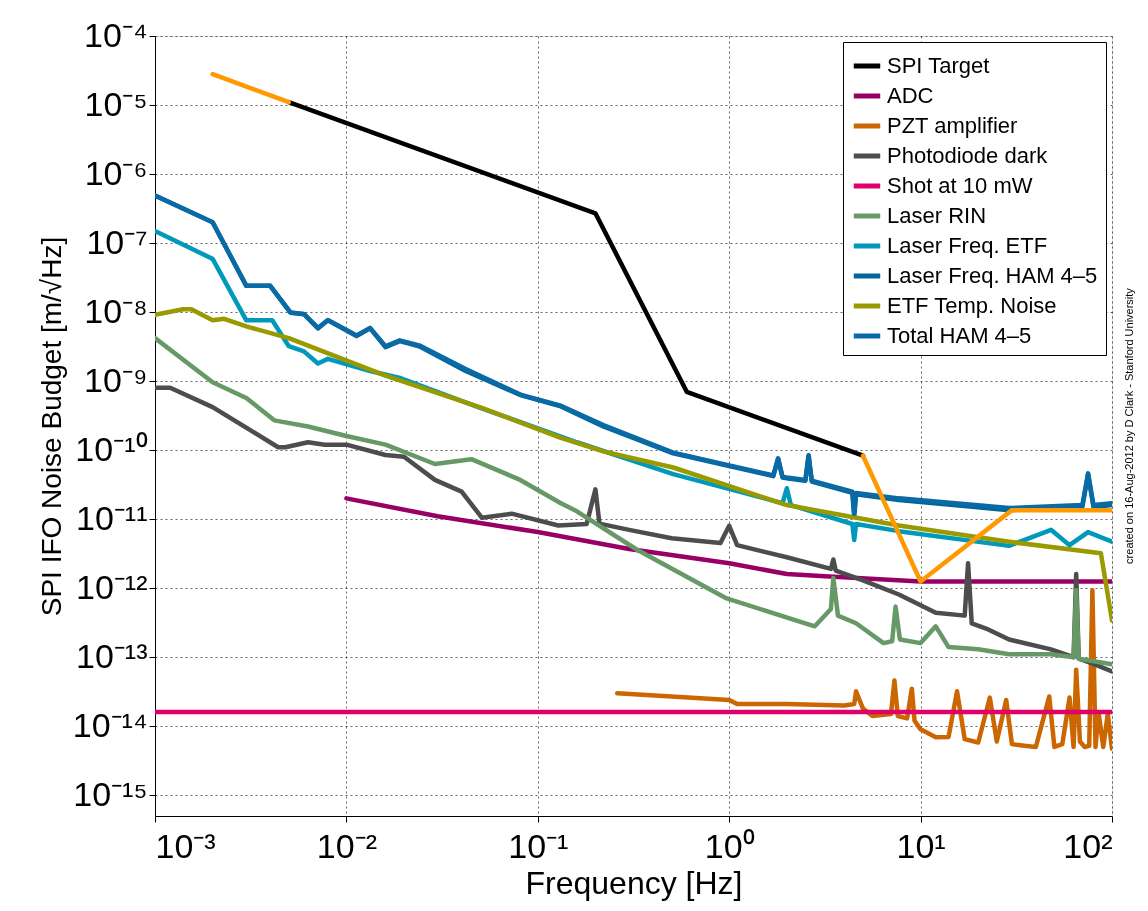 The width and height of the screenshot is (1148, 911). What do you see at coordinates (117, 241) in the screenshot?
I see `y-tick-label: 10⁻⁷` at bounding box center [117, 241].